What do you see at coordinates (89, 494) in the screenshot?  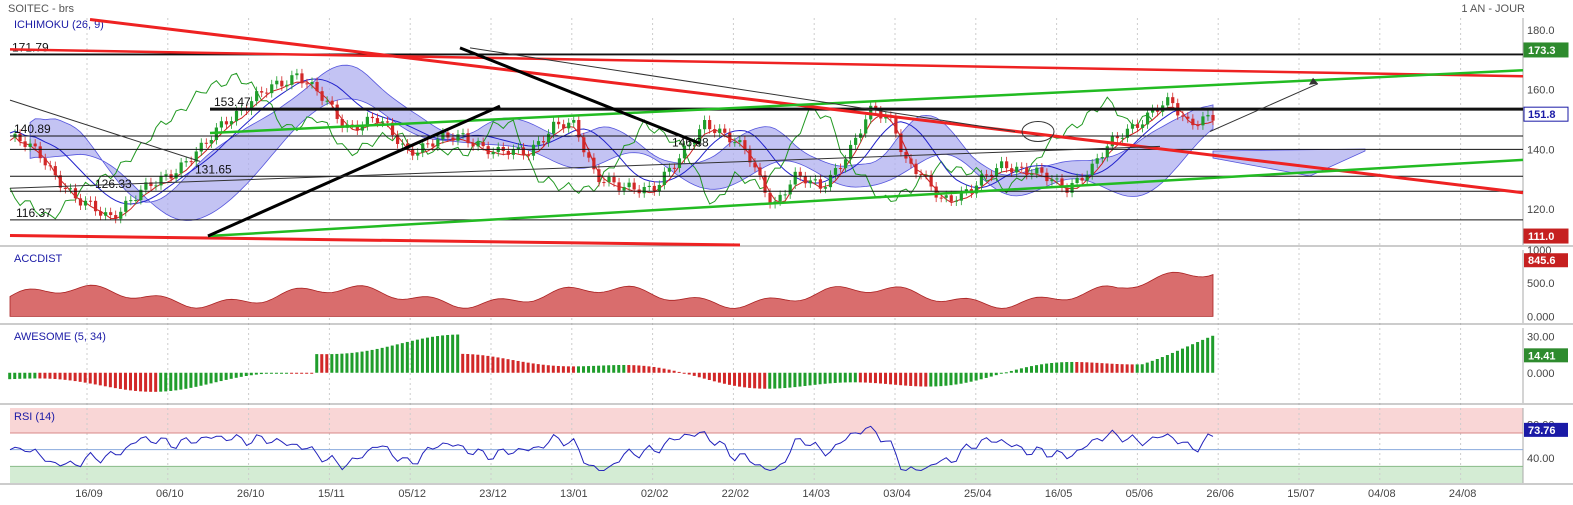 I see `x-tick-label: 16/09` at bounding box center [89, 494].